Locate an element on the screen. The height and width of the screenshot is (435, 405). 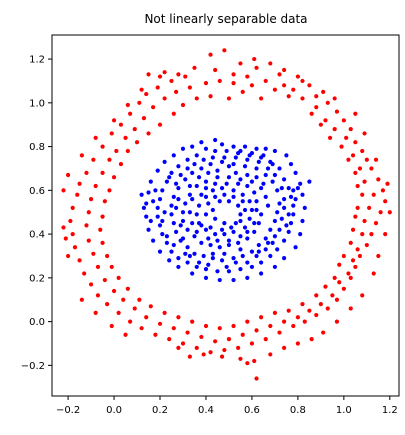
y-tick-label: 0.4 is located at coordinates (37, 235).